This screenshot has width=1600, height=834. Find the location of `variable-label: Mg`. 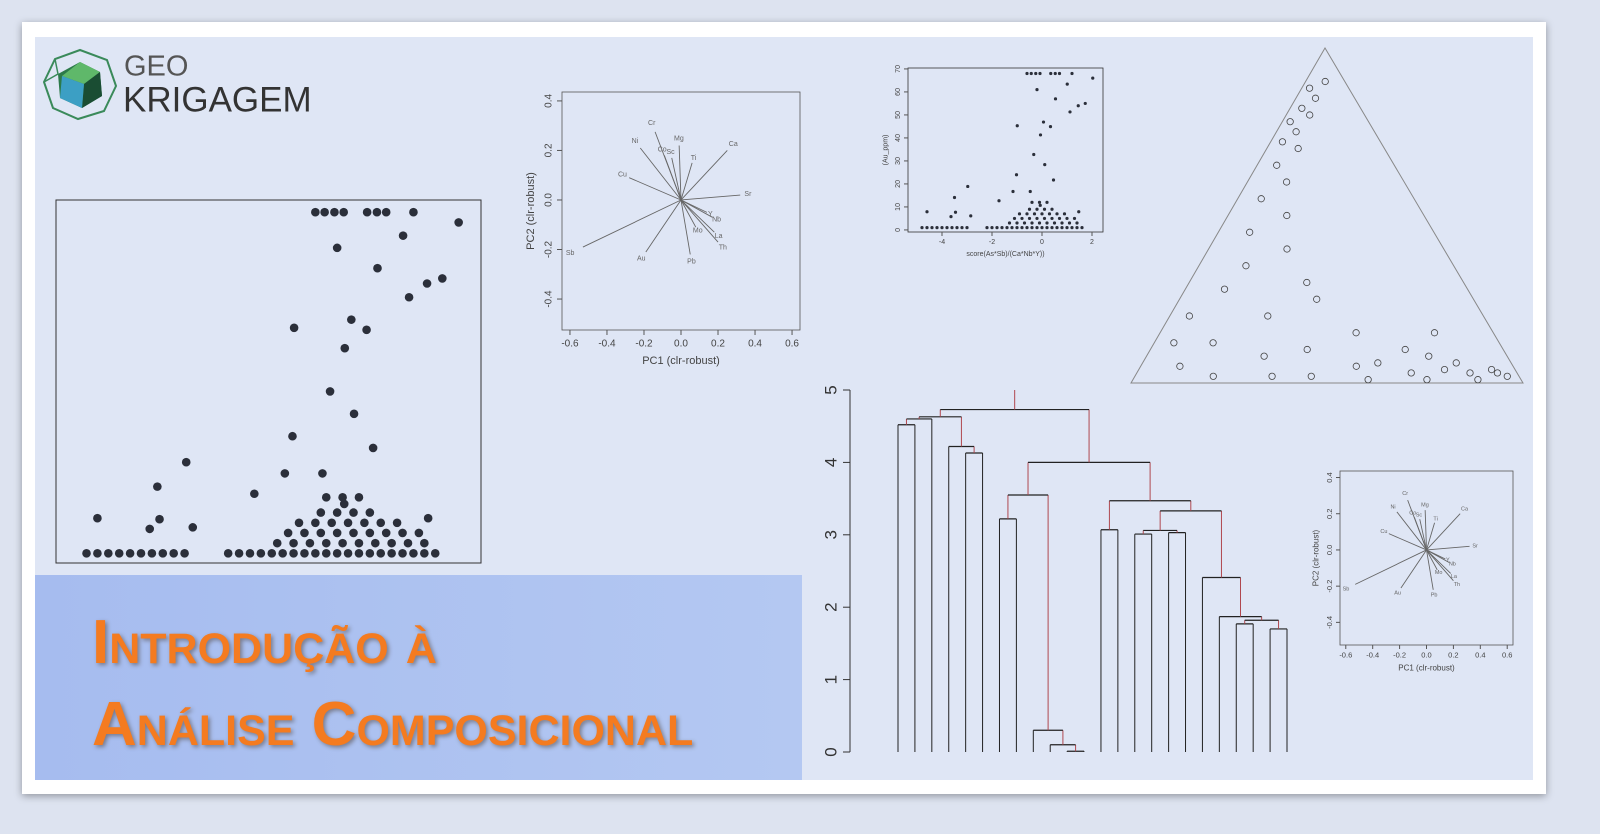

variable-label: Mg is located at coordinates (679, 138).